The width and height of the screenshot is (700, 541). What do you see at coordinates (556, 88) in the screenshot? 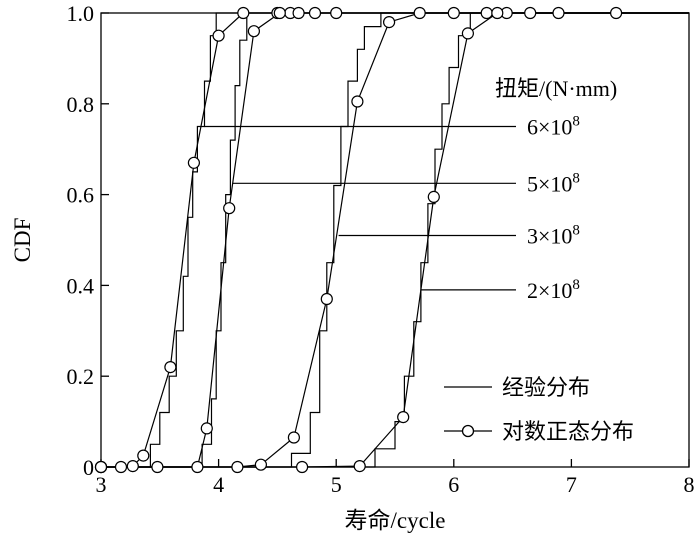
I see `annotation-title: 扭矩/(N·mm)` at bounding box center [556, 88].